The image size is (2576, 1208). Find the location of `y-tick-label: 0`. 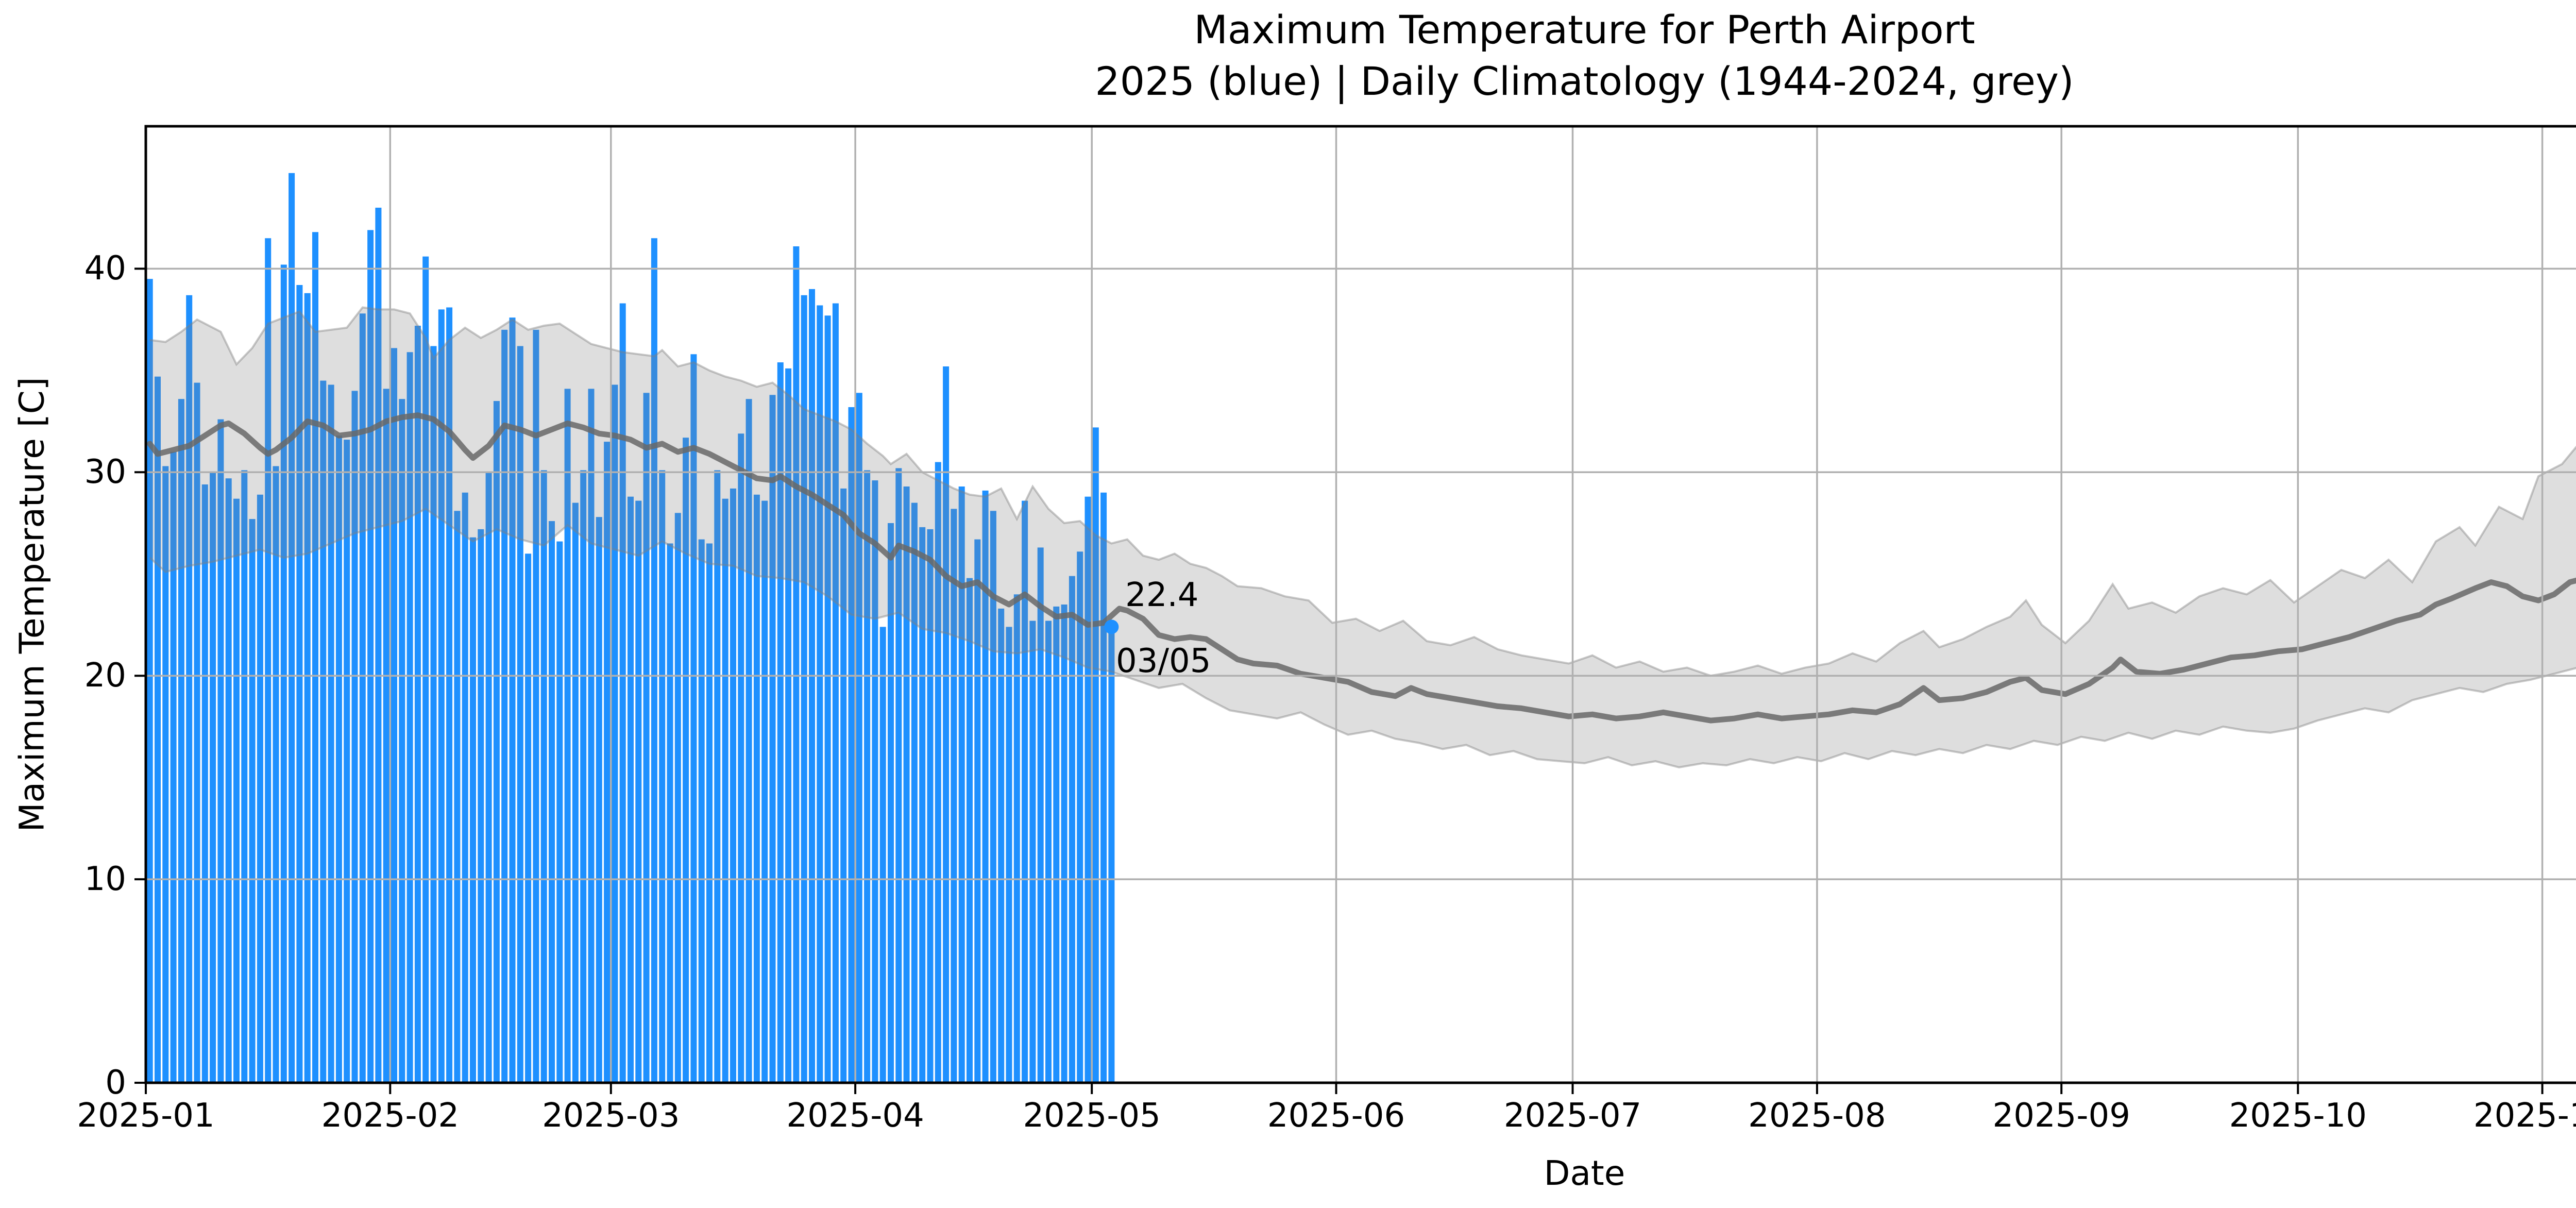

y-tick-label: 0 is located at coordinates (115, 1083).